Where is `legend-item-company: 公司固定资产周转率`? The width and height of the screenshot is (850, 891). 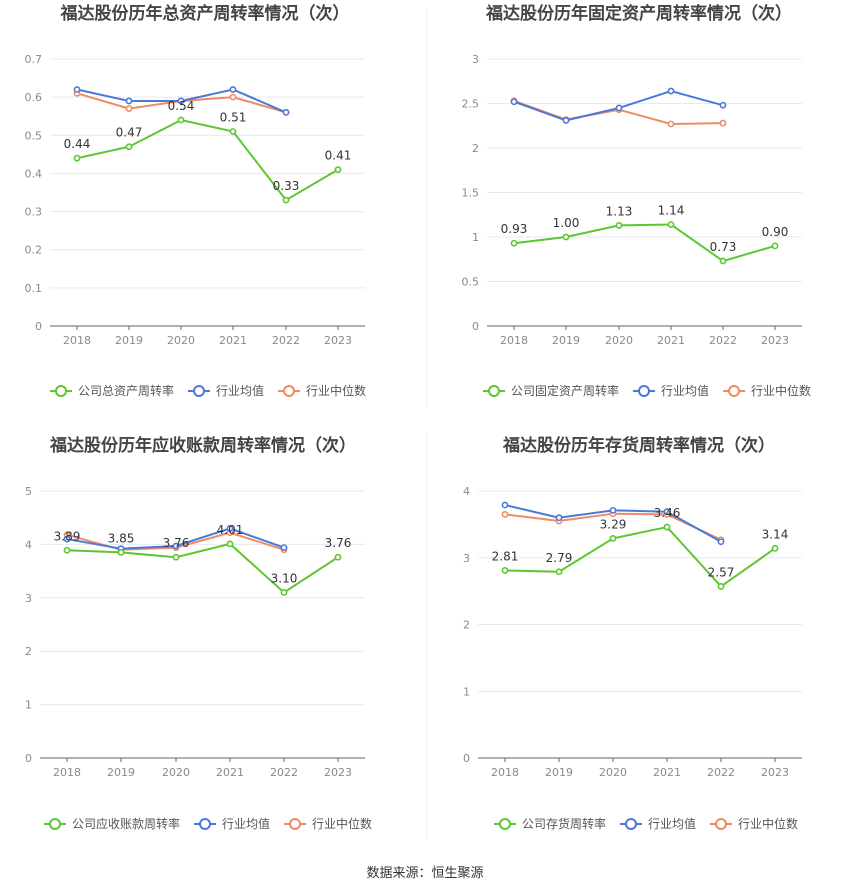 legend-item-company: 公司固定资产周转率 is located at coordinates (551, 390).